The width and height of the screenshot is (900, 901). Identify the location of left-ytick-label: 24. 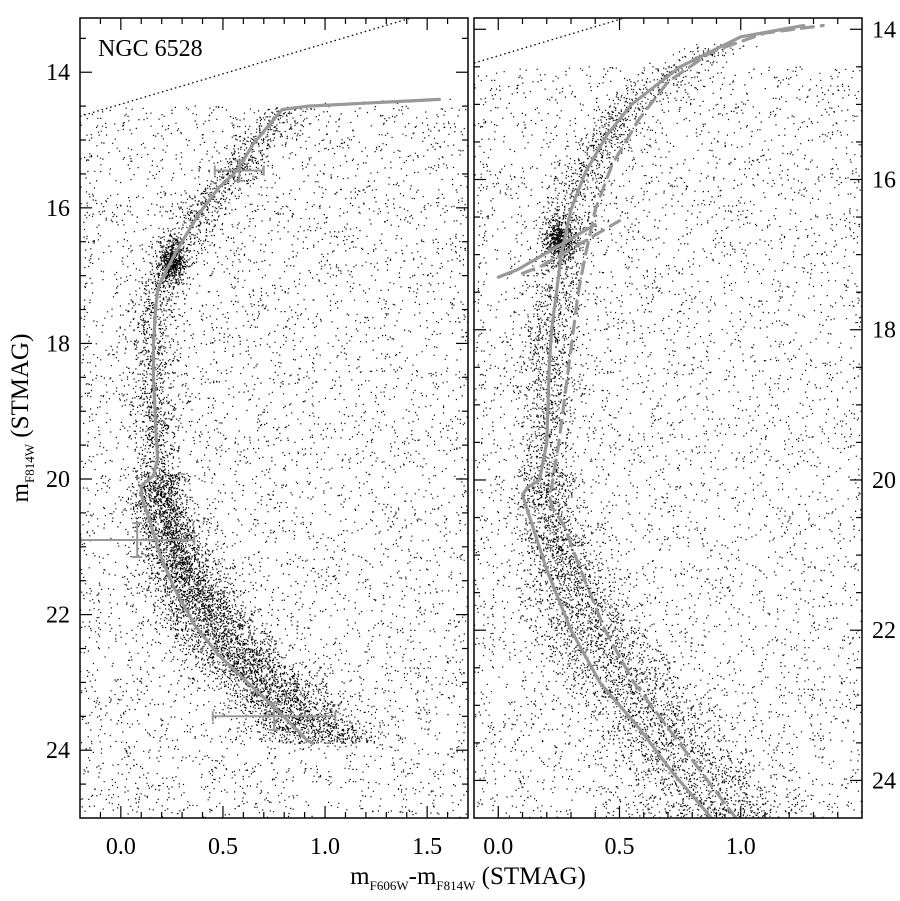
(58, 751).